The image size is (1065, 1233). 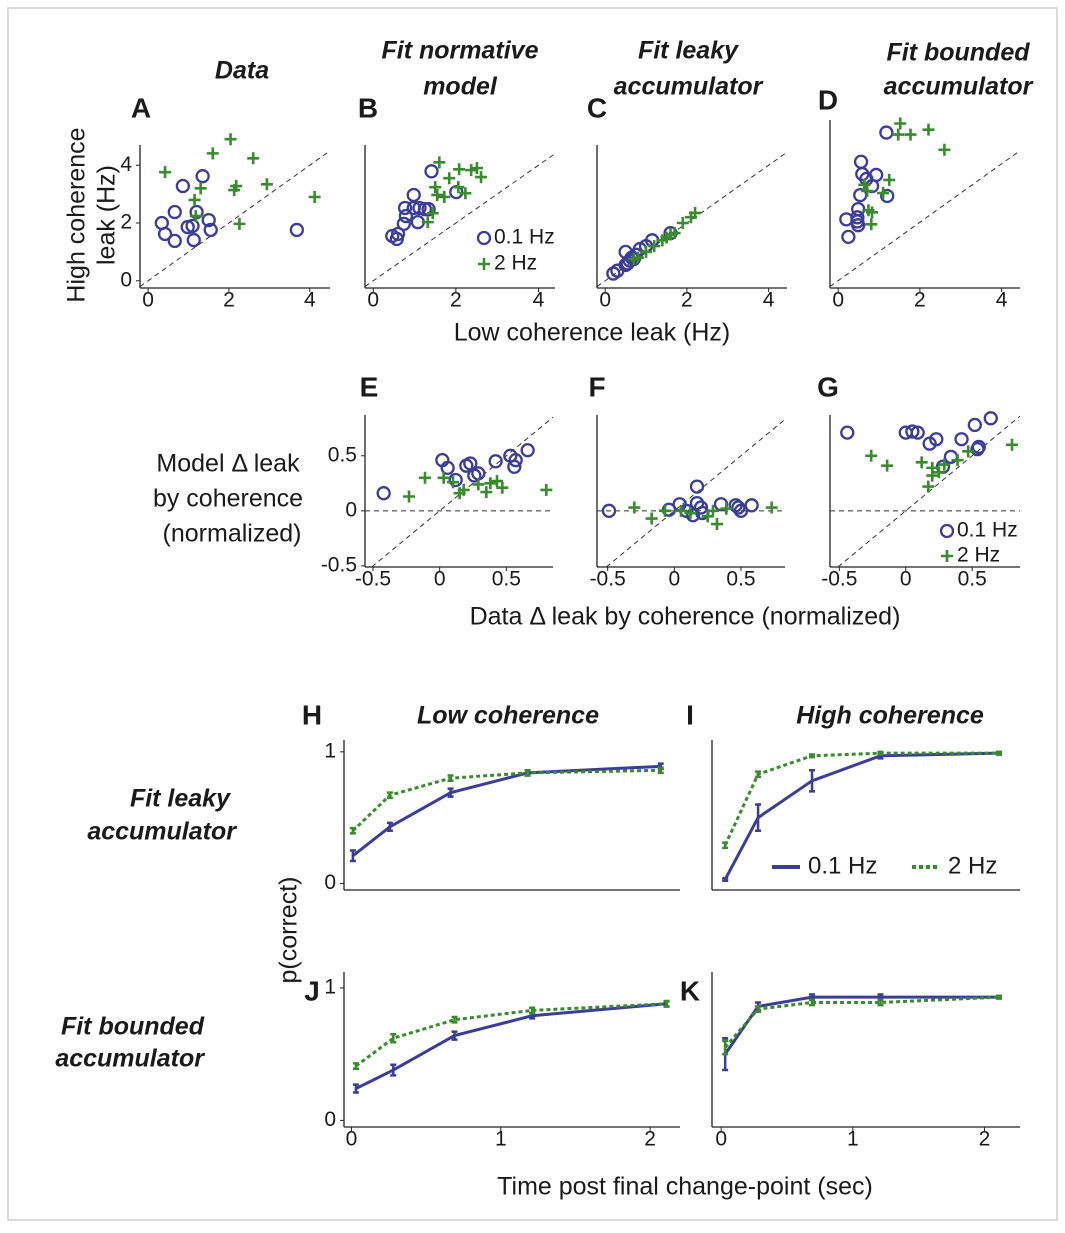 I want to click on row-label: Fit leaky, so click(x=180, y=799).